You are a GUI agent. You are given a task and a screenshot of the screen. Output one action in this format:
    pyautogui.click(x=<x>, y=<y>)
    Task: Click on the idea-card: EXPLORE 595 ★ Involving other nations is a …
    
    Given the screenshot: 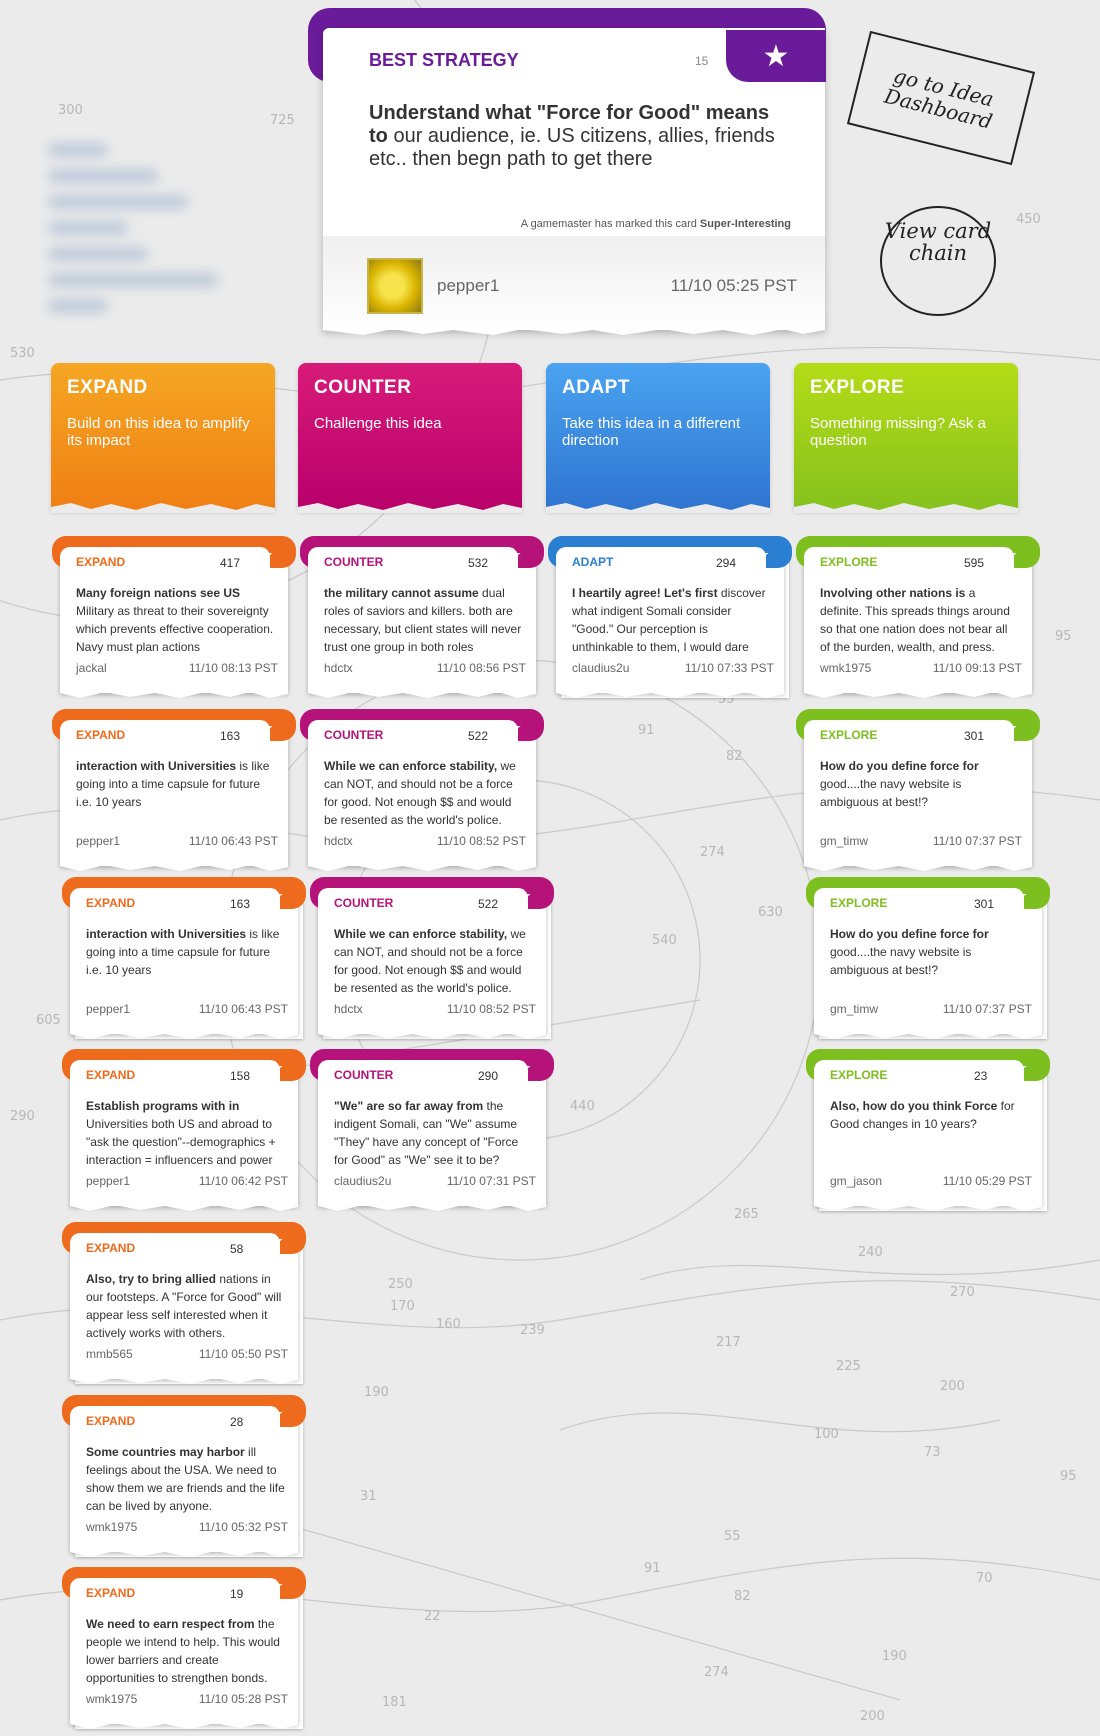 What is the action you would take?
    pyautogui.click(x=918, y=617)
    